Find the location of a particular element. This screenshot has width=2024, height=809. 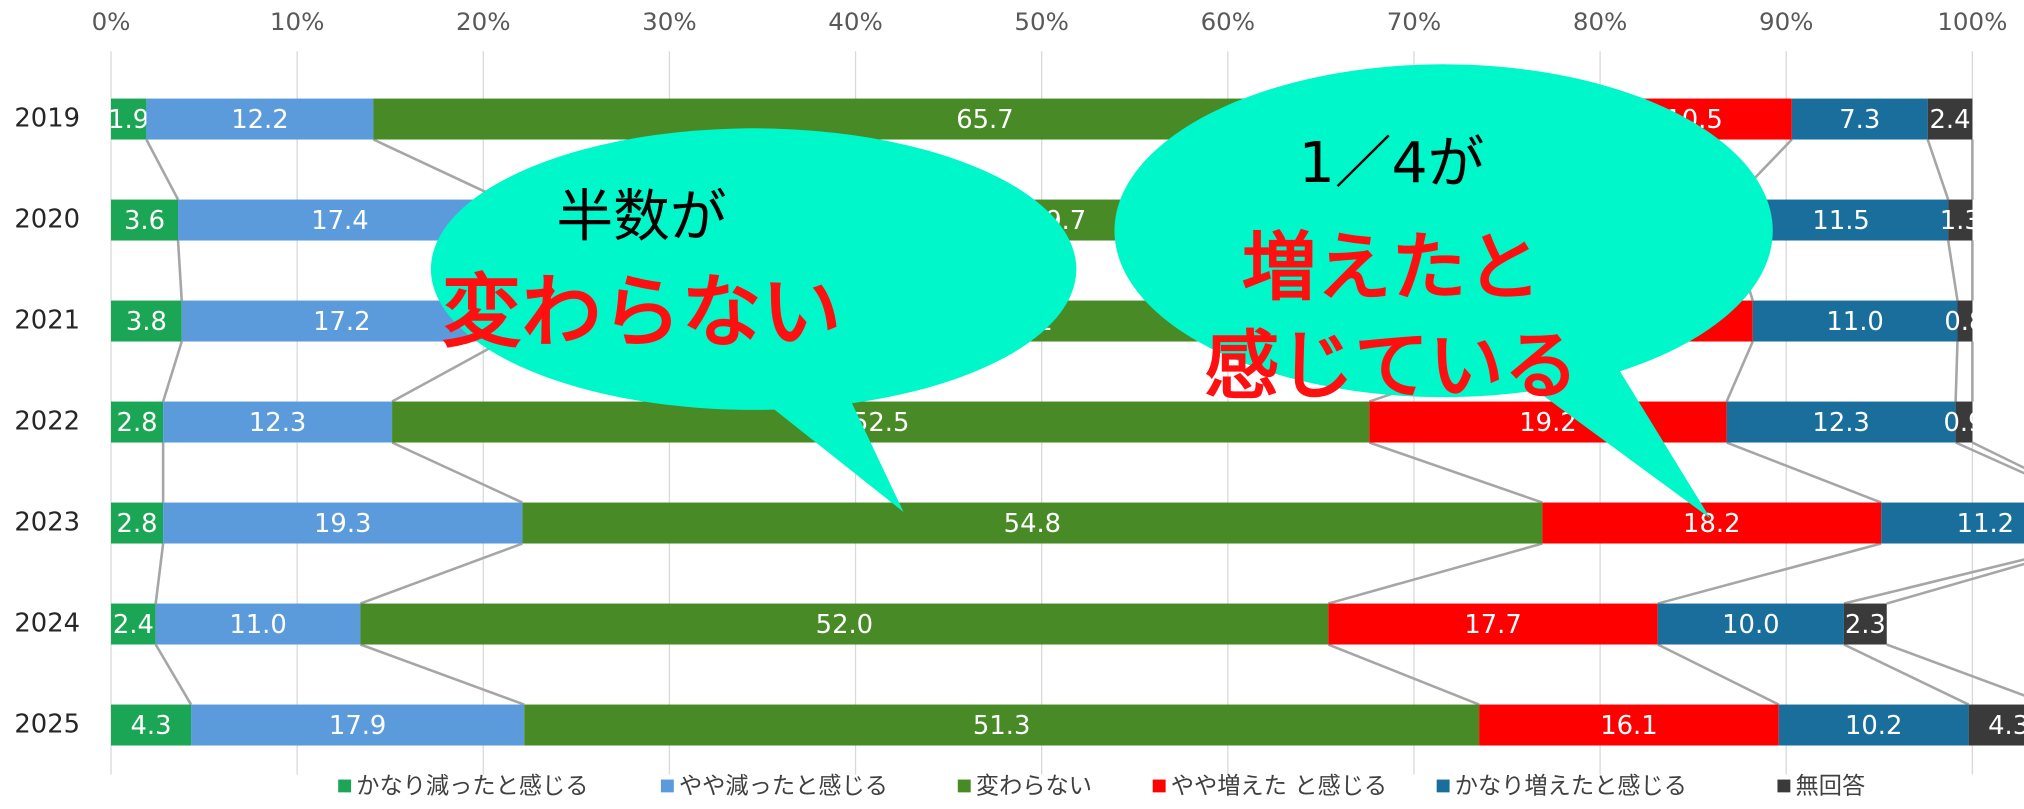

x-tick-label: 30% is located at coordinates (669, 21).